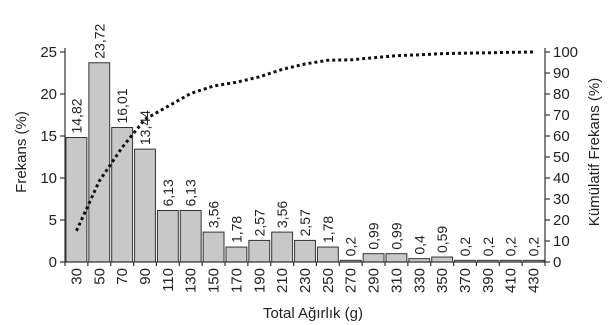  What do you see at coordinates (168, 192) in the screenshot?
I see `data-label-110: 6,13` at bounding box center [168, 192].